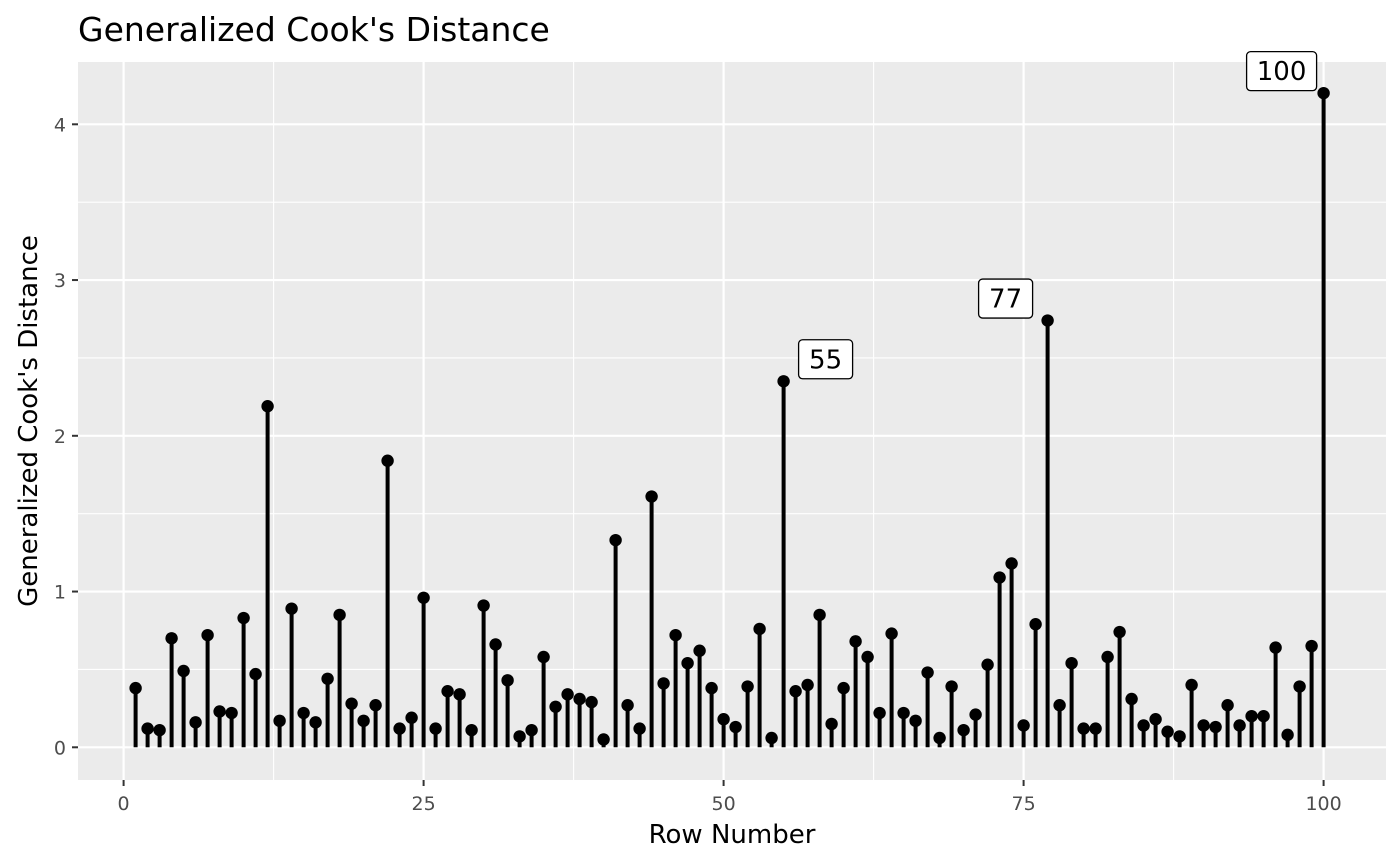 The height and width of the screenshot is (865, 1400). I want to click on y-axis-title: Generalized Cook's Distance, so click(29, 421).